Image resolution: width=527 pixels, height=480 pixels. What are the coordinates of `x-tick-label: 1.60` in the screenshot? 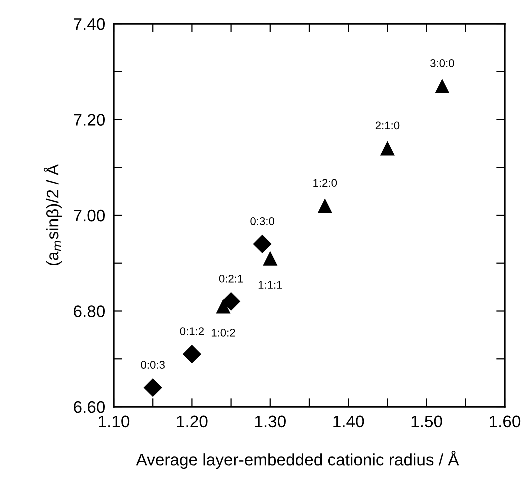 It's located at (505, 422).